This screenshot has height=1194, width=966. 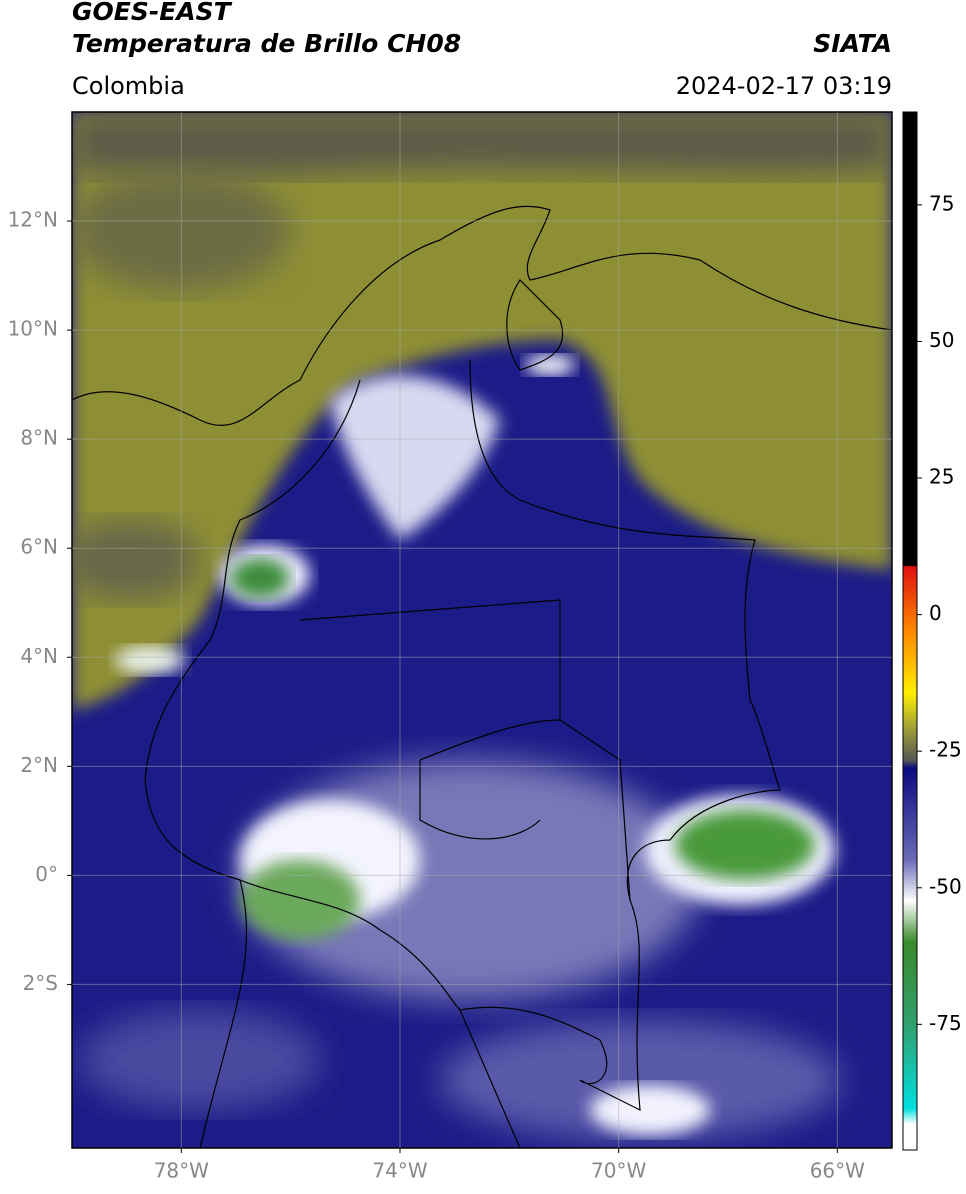 What do you see at coordinates (128, 86) in the screenshot?
I see `region: Colombia` at bounding box center [128, 86].